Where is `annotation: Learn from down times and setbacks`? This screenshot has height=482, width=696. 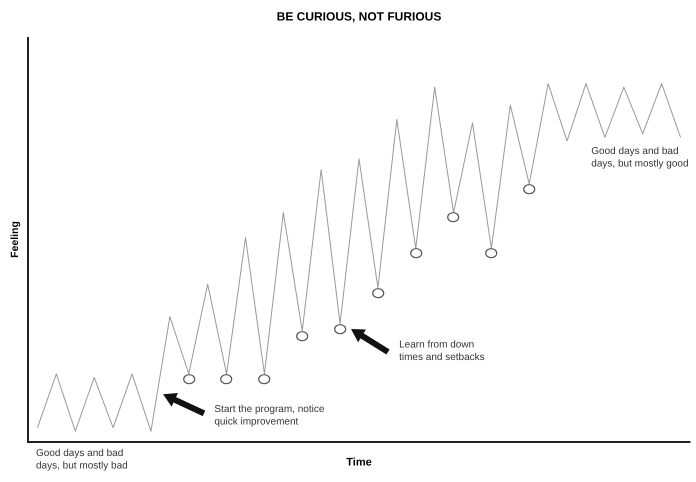
annotation: Learn from down times and setbacks is located at coordinates (442, 351).